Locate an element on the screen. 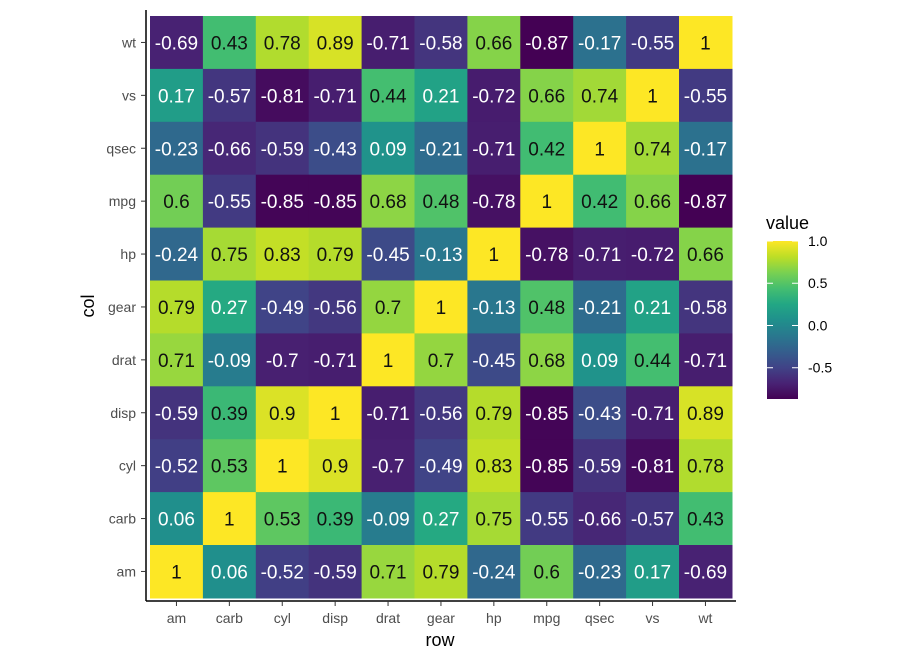 The height and width of the screenshot is (660, 924). heatmap-cell-label: -0.52 is located at coordinates (176, 467).